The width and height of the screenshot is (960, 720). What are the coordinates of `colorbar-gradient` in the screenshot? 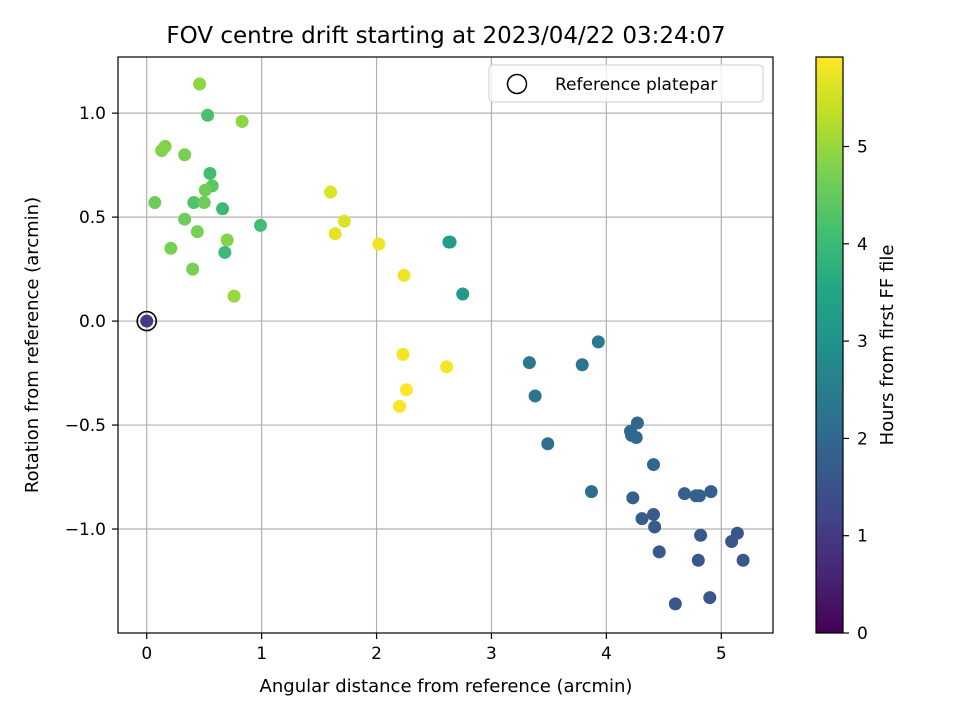 It's located at (829, 345).